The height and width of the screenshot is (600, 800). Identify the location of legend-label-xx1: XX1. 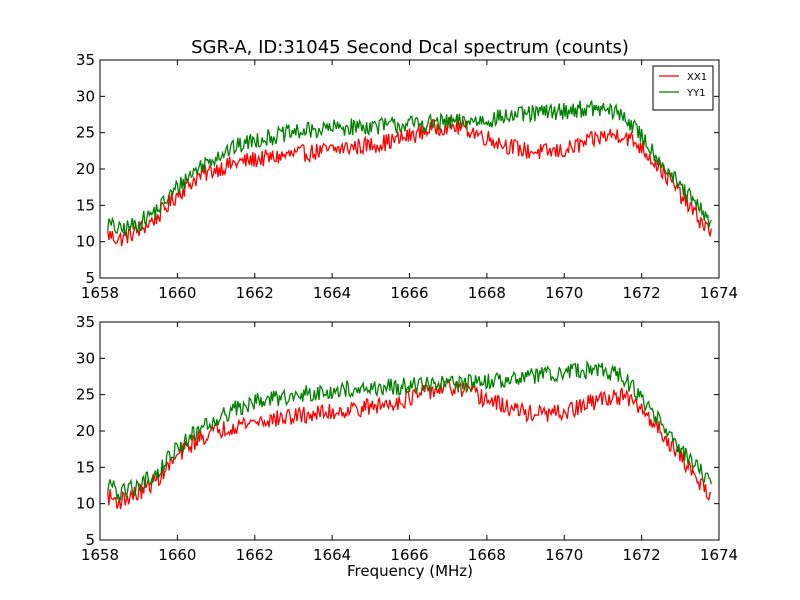
(697, 77).